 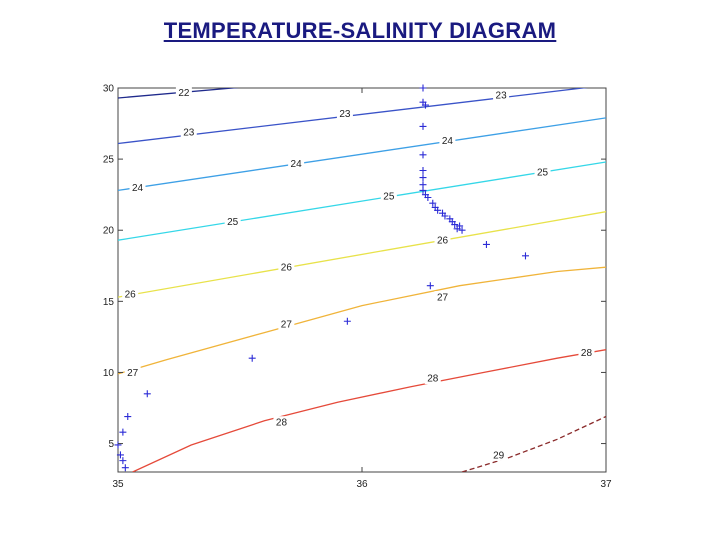 I want to click on y-tick-label: 5, so click(x=111, y=444).